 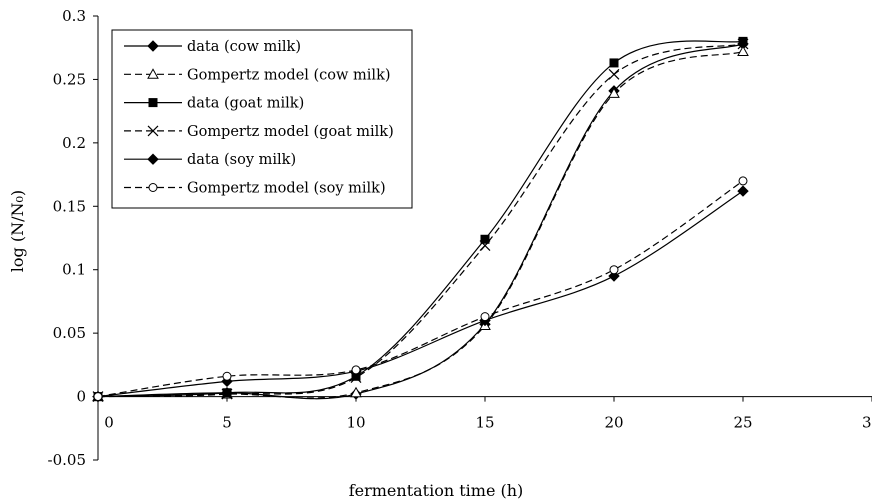 What do you see at coordinates (286, 189) in the screenshot?
I see `legend-label: Gompertz model (soy milk)` at bounding box center [286, 189].